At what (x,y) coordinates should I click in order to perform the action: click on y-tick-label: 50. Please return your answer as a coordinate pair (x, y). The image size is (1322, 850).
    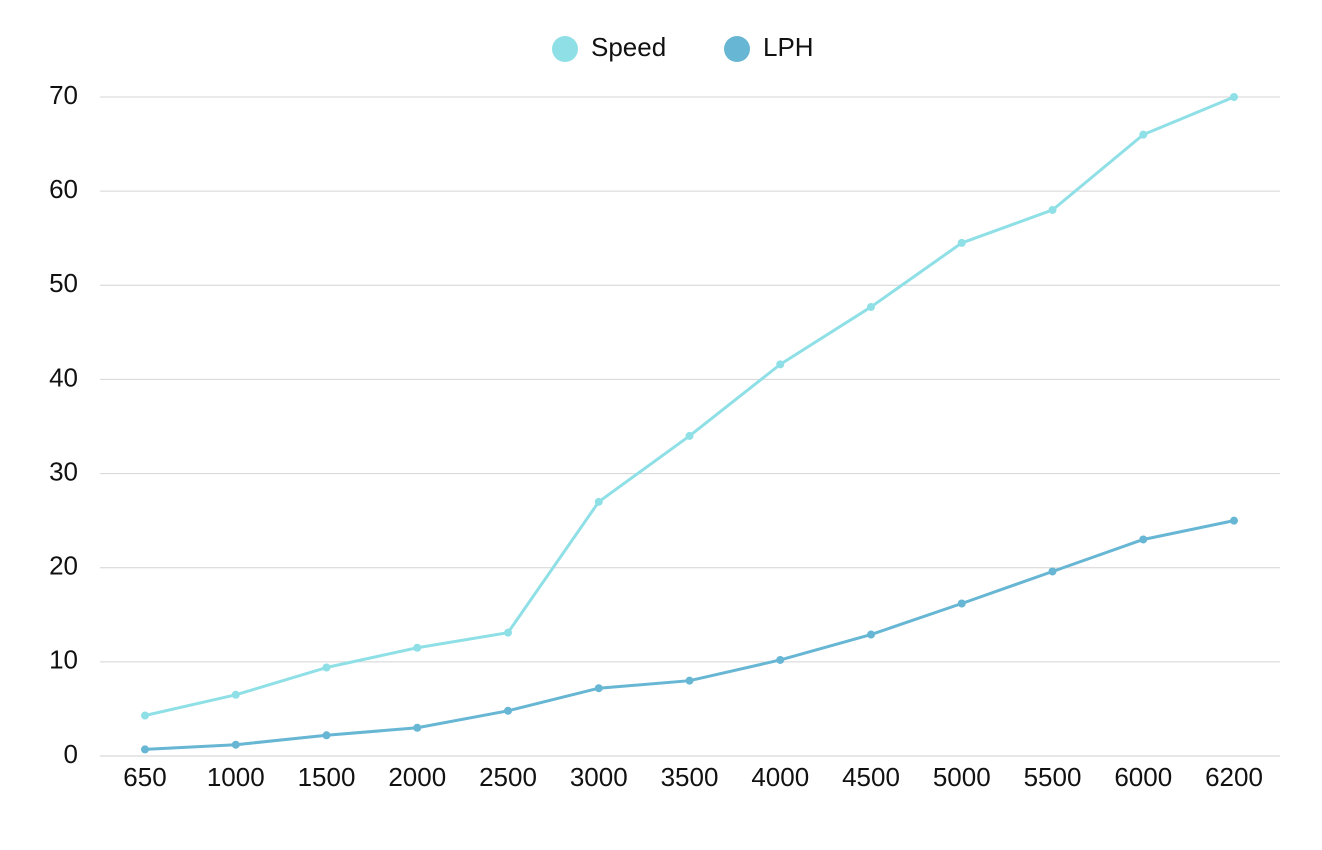
    Looking at the image, I should click on (63, 283).